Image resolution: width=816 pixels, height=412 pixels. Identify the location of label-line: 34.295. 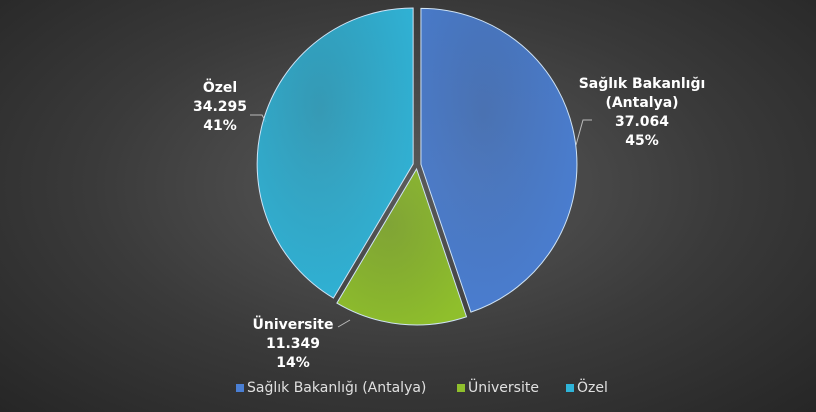
(220, 107).